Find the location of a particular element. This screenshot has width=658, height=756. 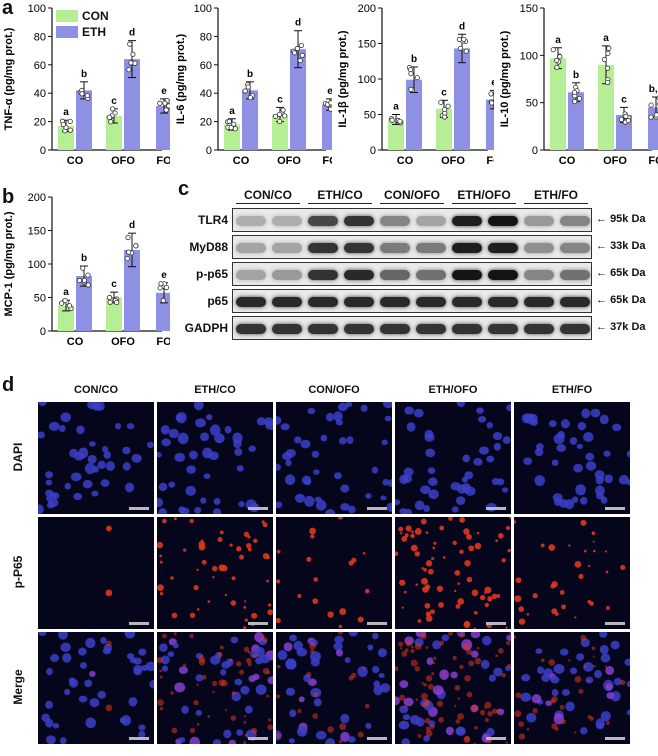

if-micrograph is located at coordinates (96, 458).